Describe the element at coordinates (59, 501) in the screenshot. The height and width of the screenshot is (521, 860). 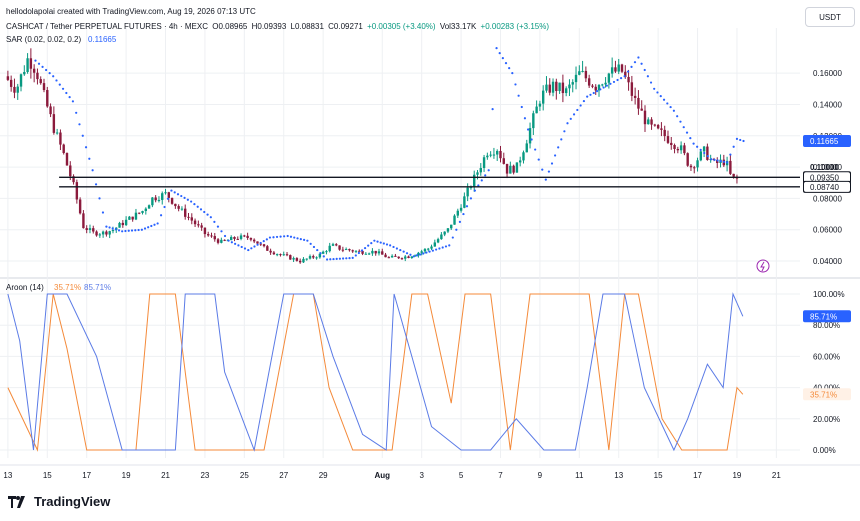
I see `brand-logo: TradingView` at that location.